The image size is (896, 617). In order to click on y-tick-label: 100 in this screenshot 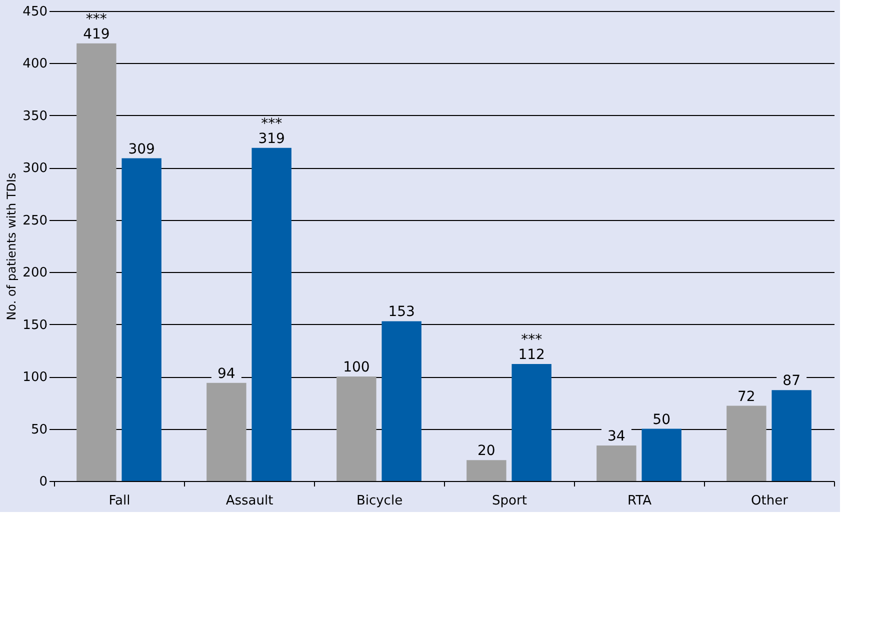, I will do `click(35, 378)`.